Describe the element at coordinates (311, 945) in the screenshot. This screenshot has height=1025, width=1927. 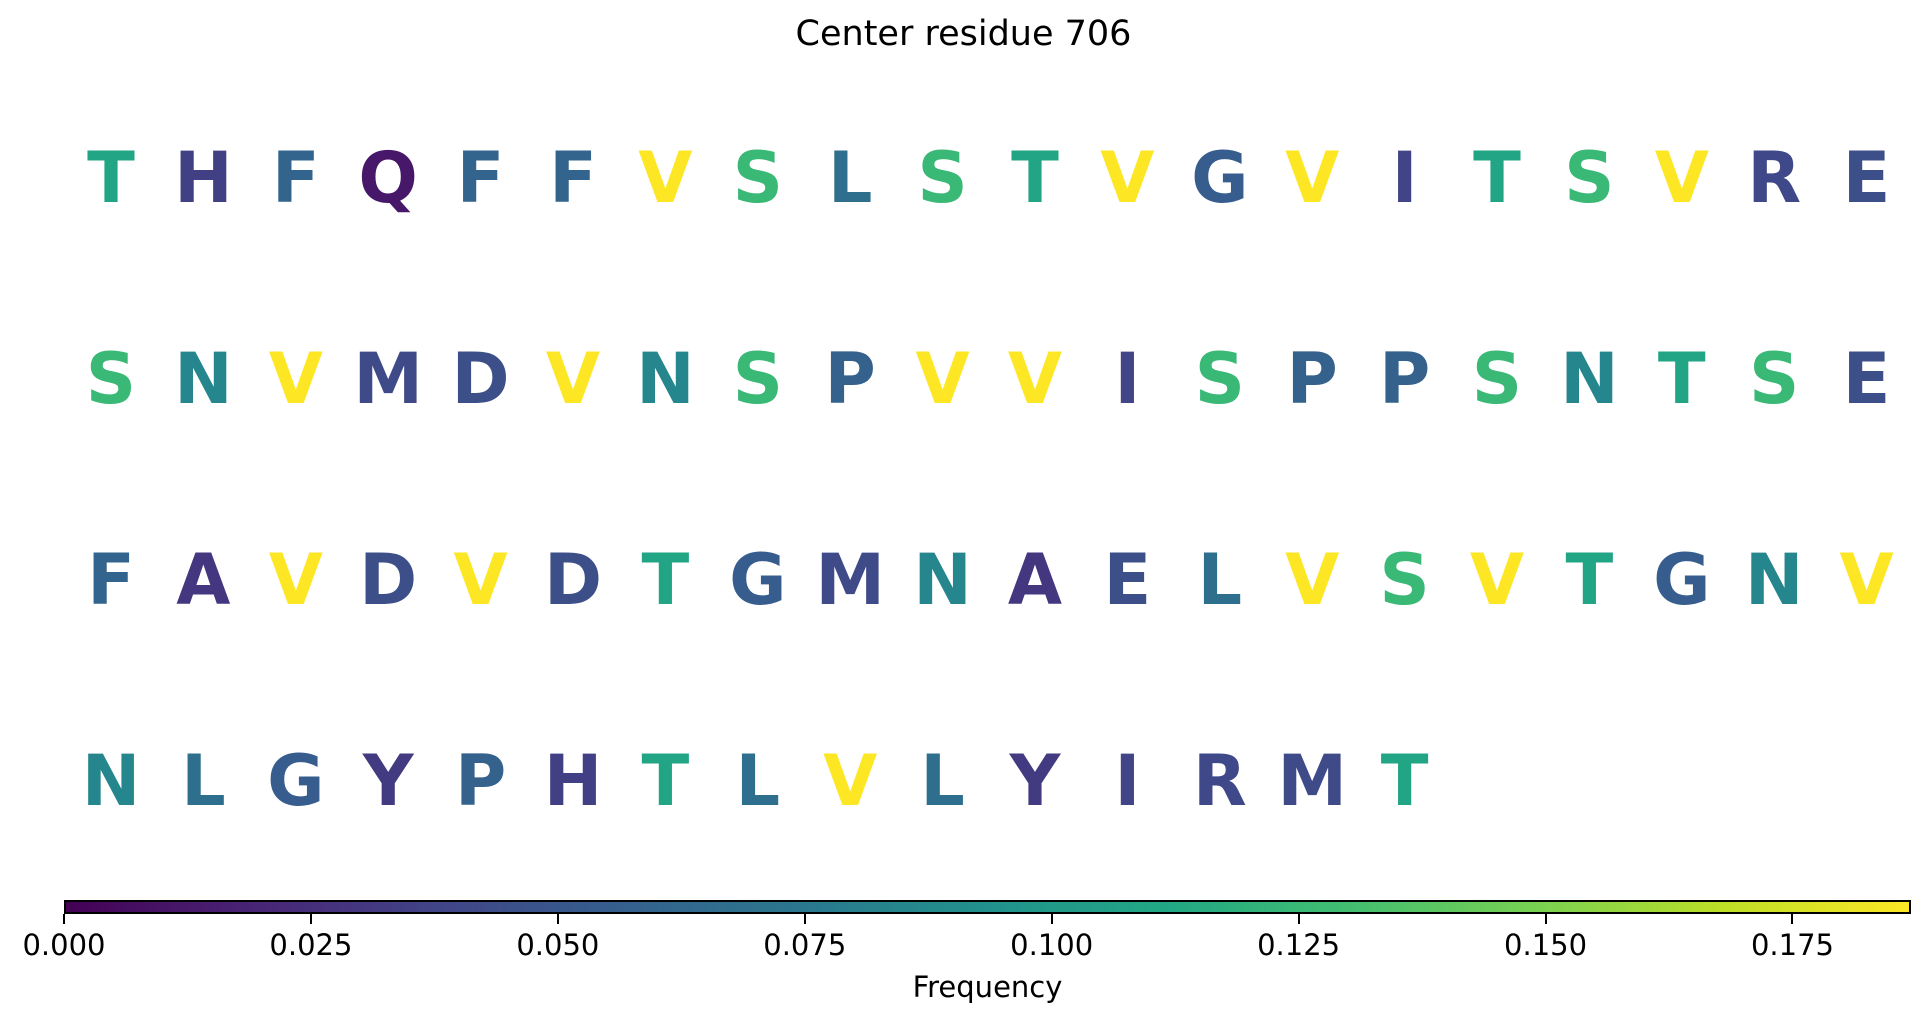
I see `colorbar-tick-label: 0.025` at that location.